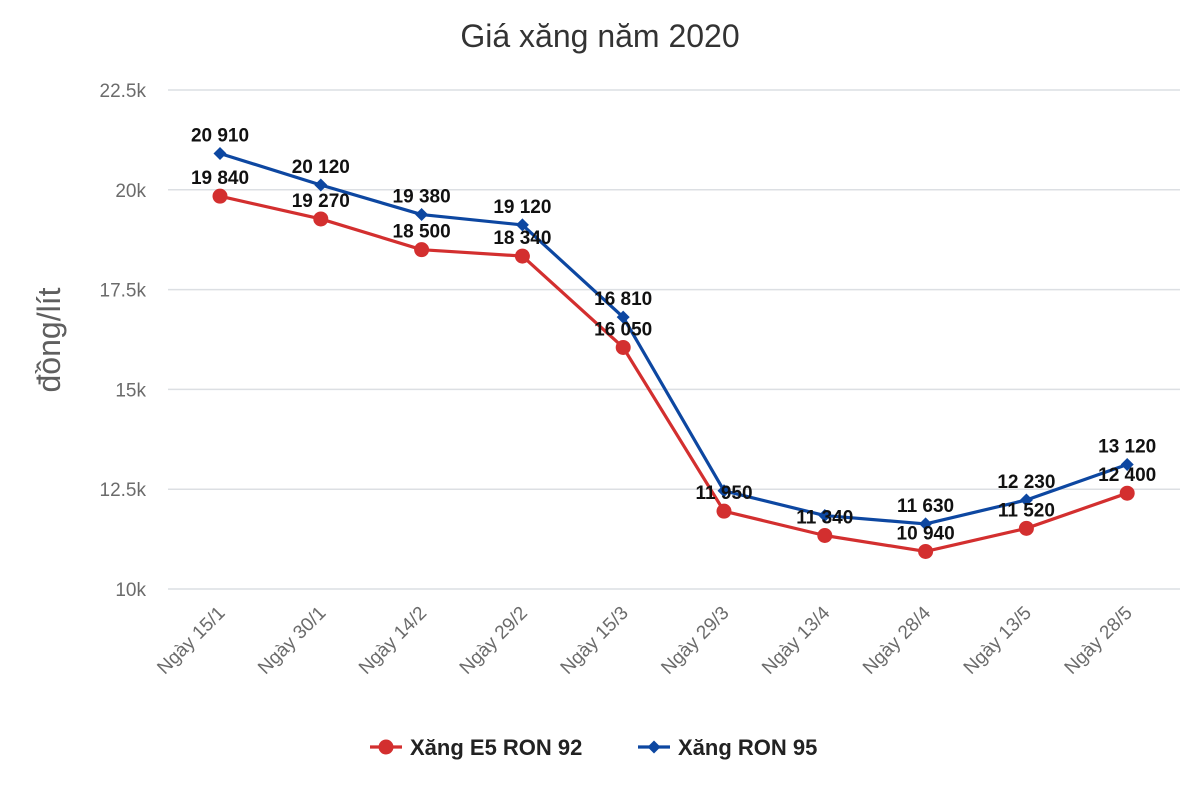 The height and width of the screenshot is (800, 1200). I want to click on y-tick-label: 22.5k, so click(123, 91).